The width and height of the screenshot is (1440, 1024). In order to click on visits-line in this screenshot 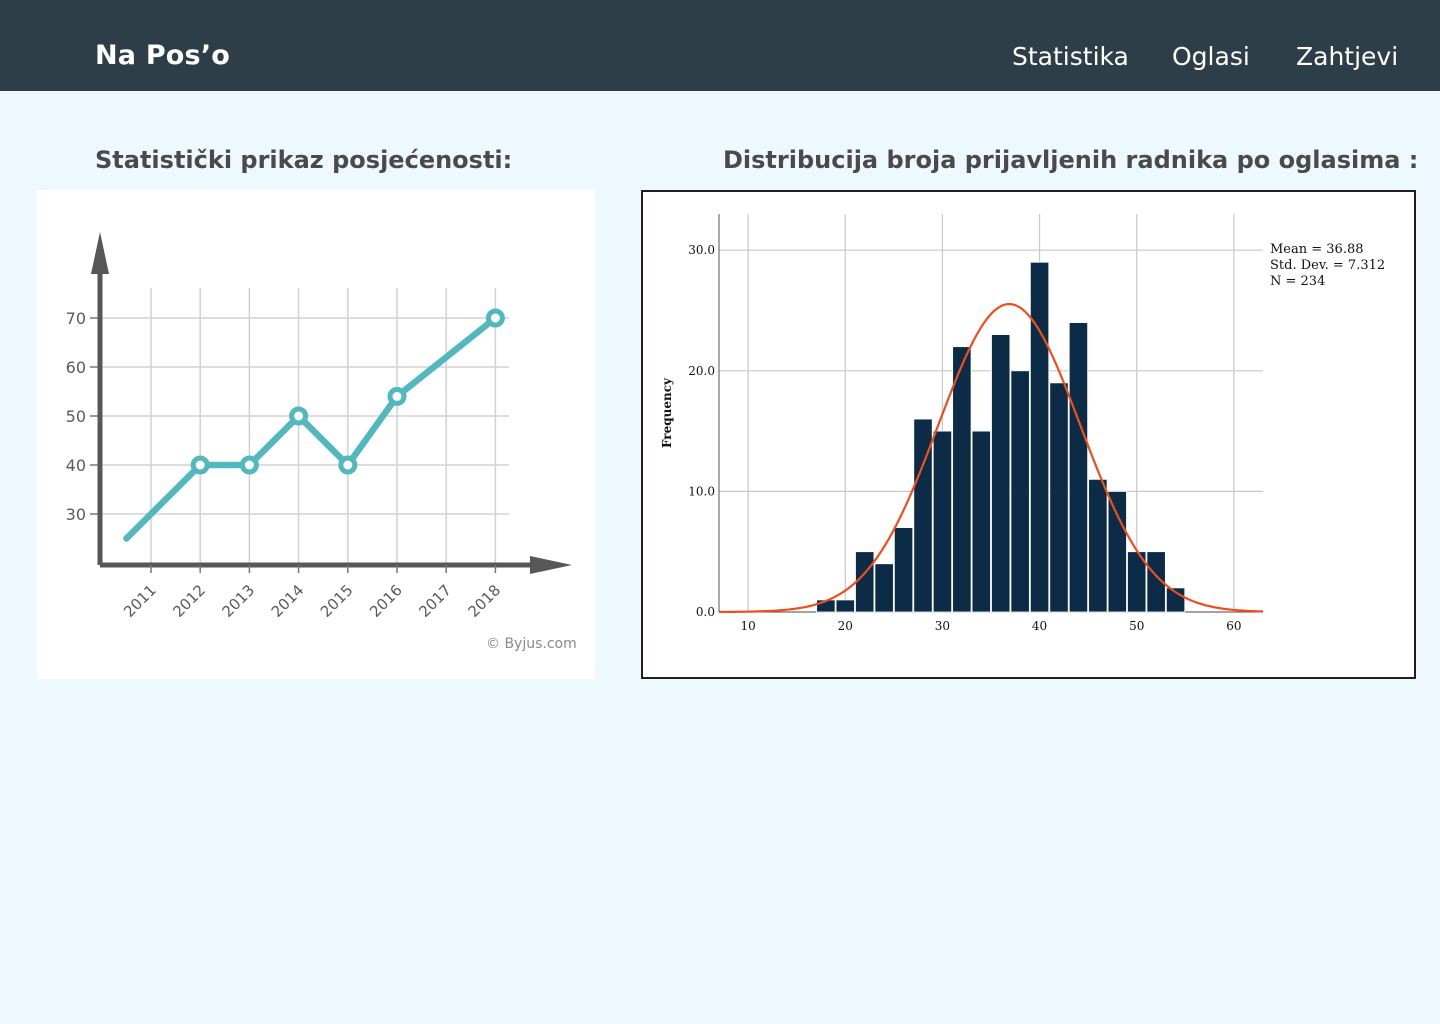, I will do `click(311, 428)`.